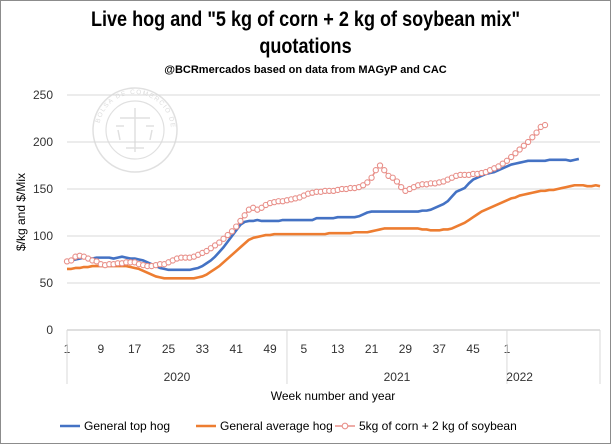 The height and width of the screenshot is (444, 611). Describe the element at coordinates (237, 349) in the screenshot. I see `x-tick-label: 41` at that location.